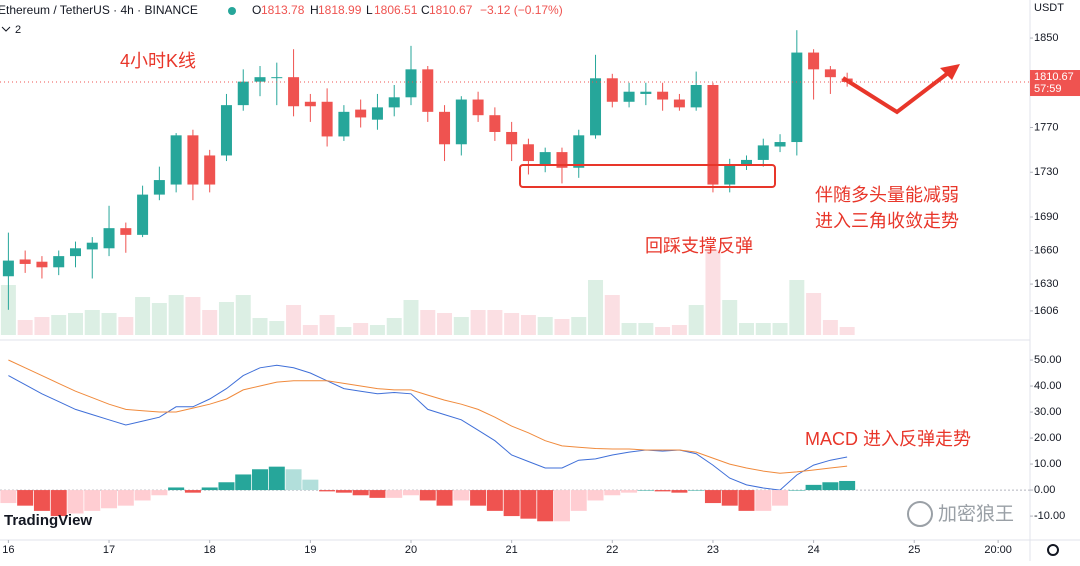  What do you see at coordinates (1044, 490) in the screenshot?
I see `y-tick-label: 0.00` at bounding box center [1044, 490].